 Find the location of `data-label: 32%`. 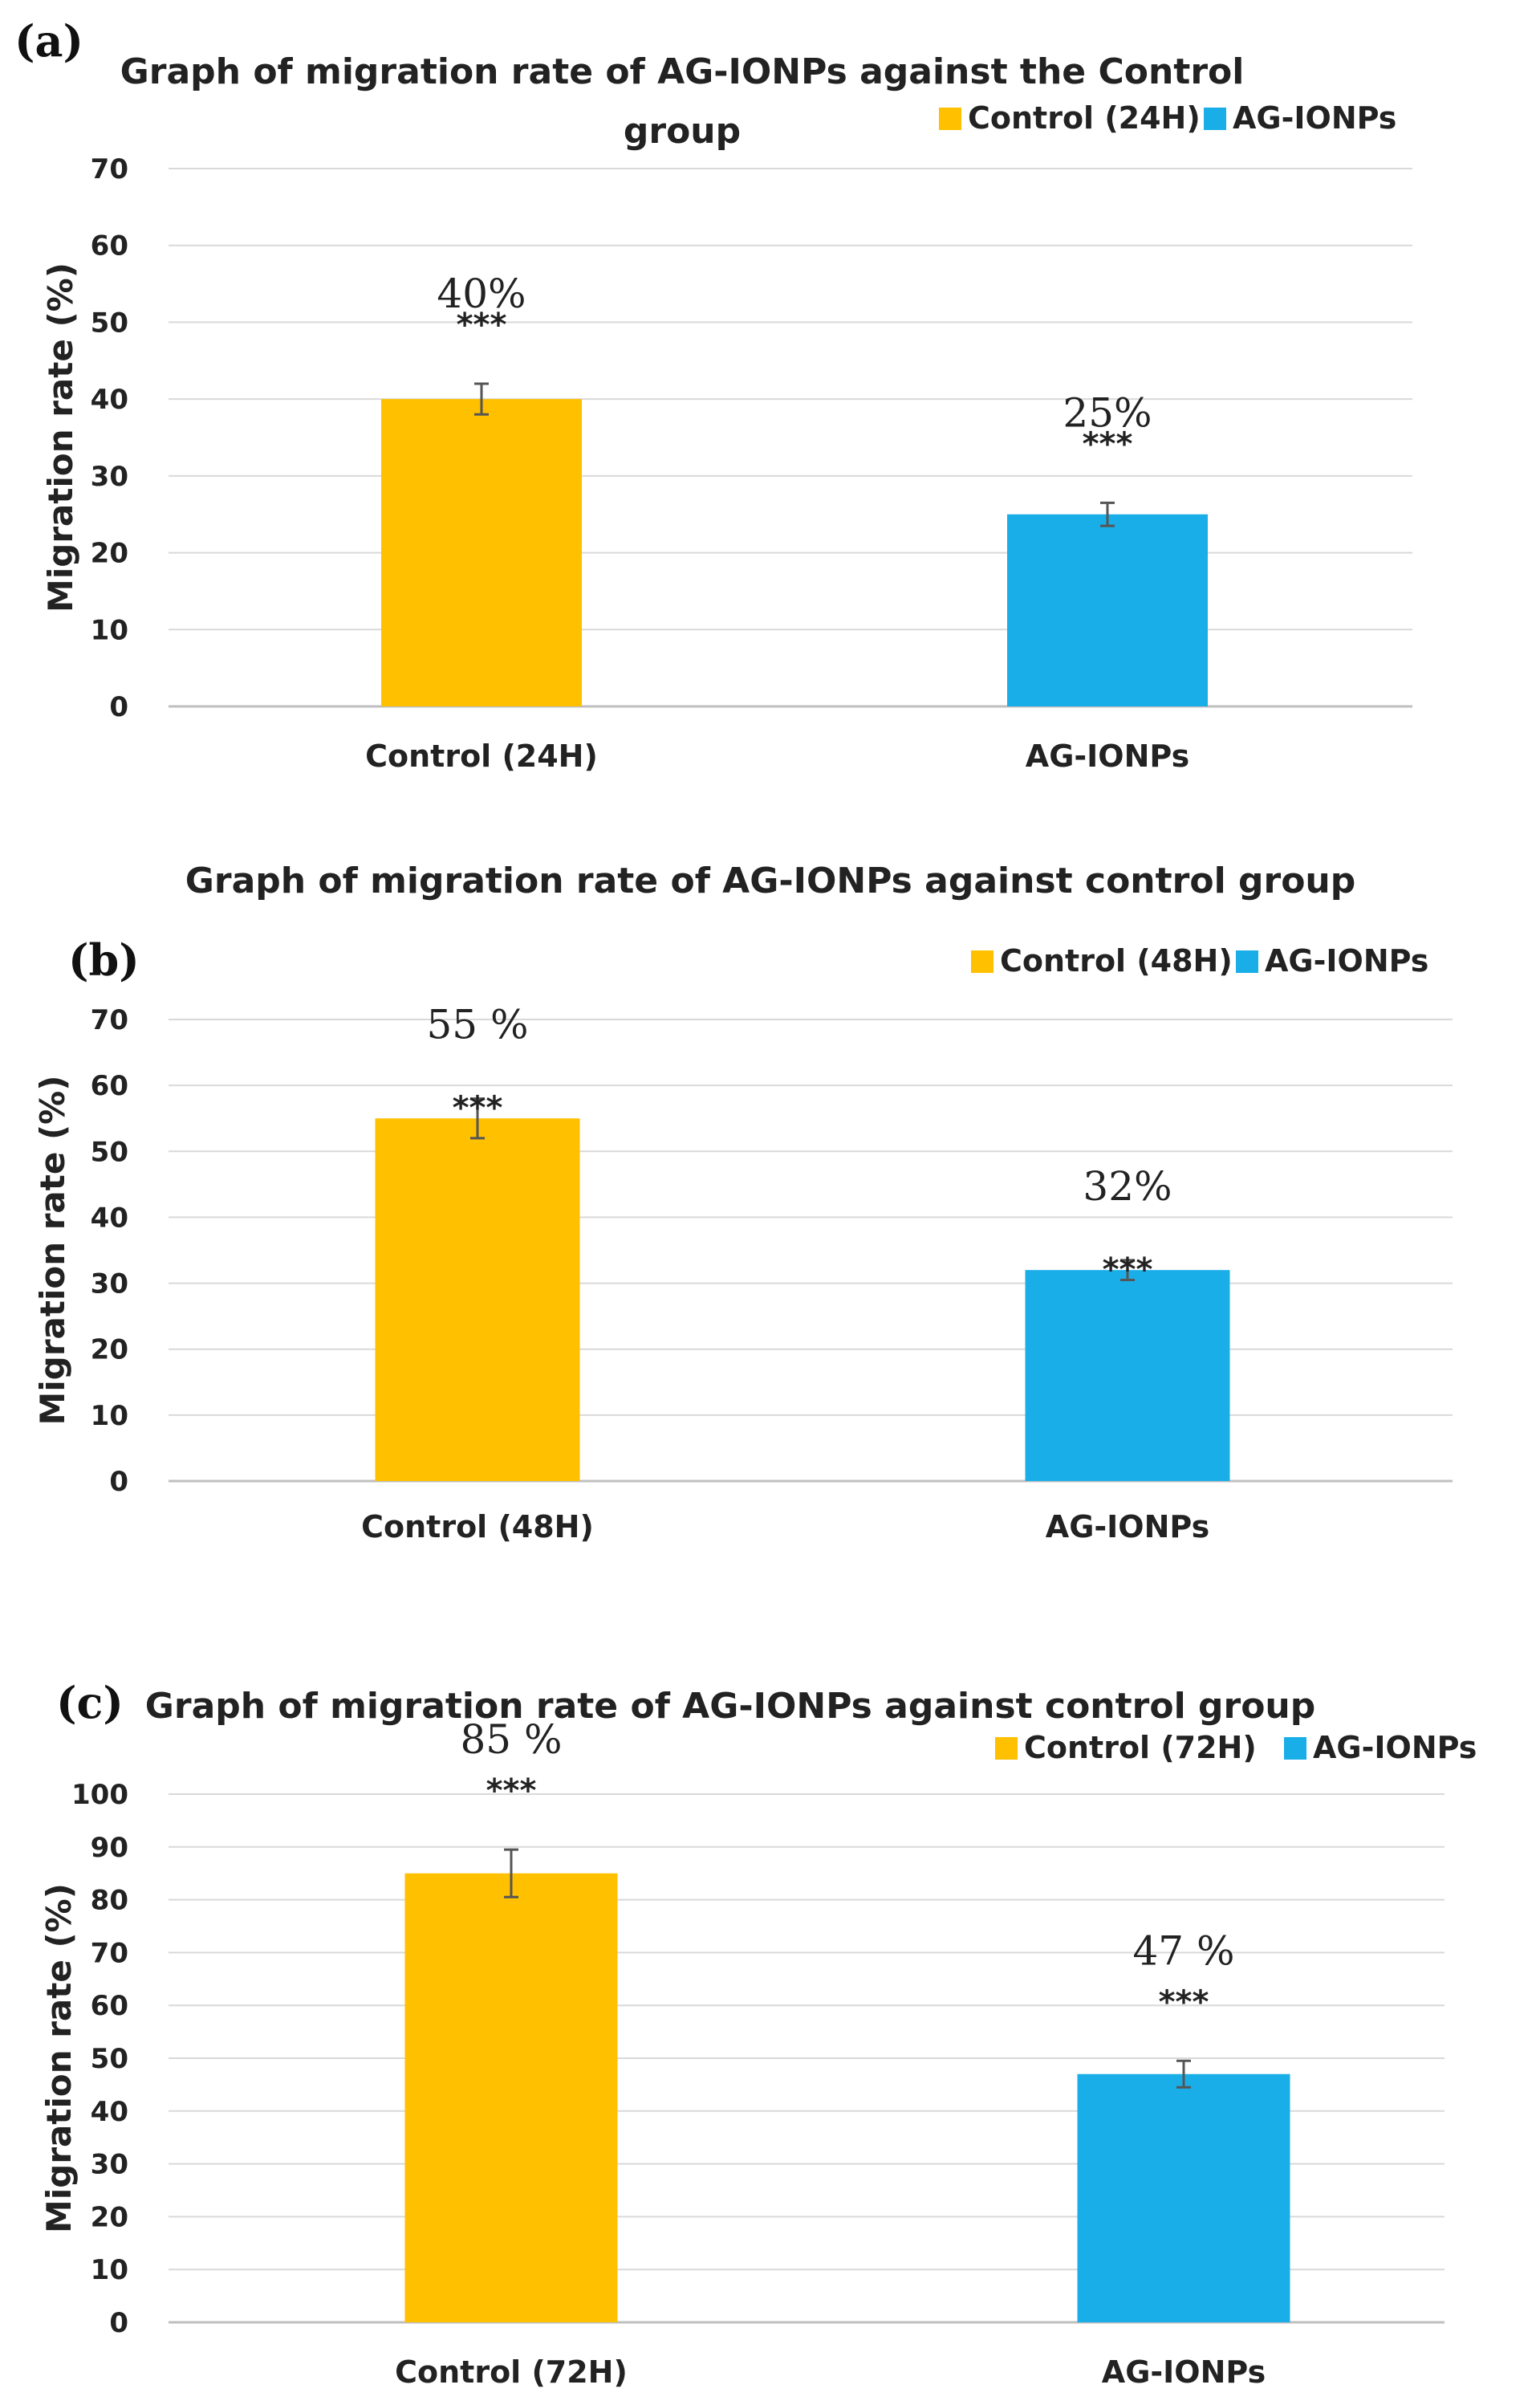

data-label: 32% is located at coordinates (1127, 1186).